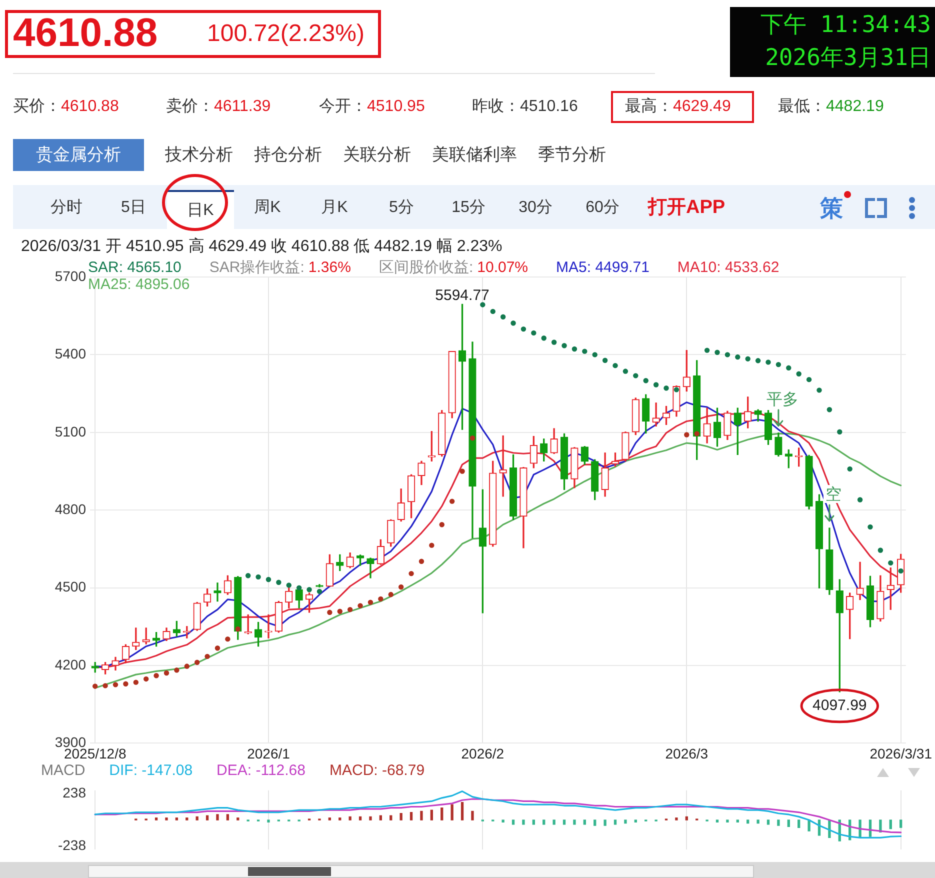  Describe the element at coordinates (649, 106) in the screenshot. I see `text: 最高：` at that location.